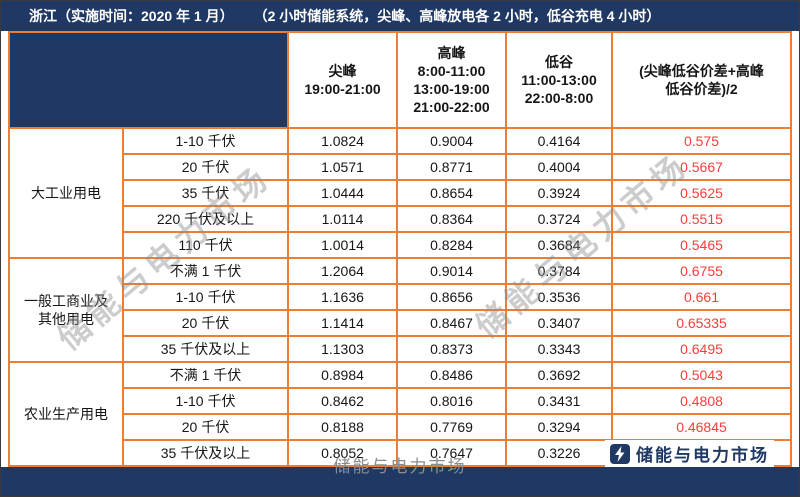  What do you see at coordinates (400, 481) in the screenshot?
I see `bottom-bar` at bounding box center [400, 481].